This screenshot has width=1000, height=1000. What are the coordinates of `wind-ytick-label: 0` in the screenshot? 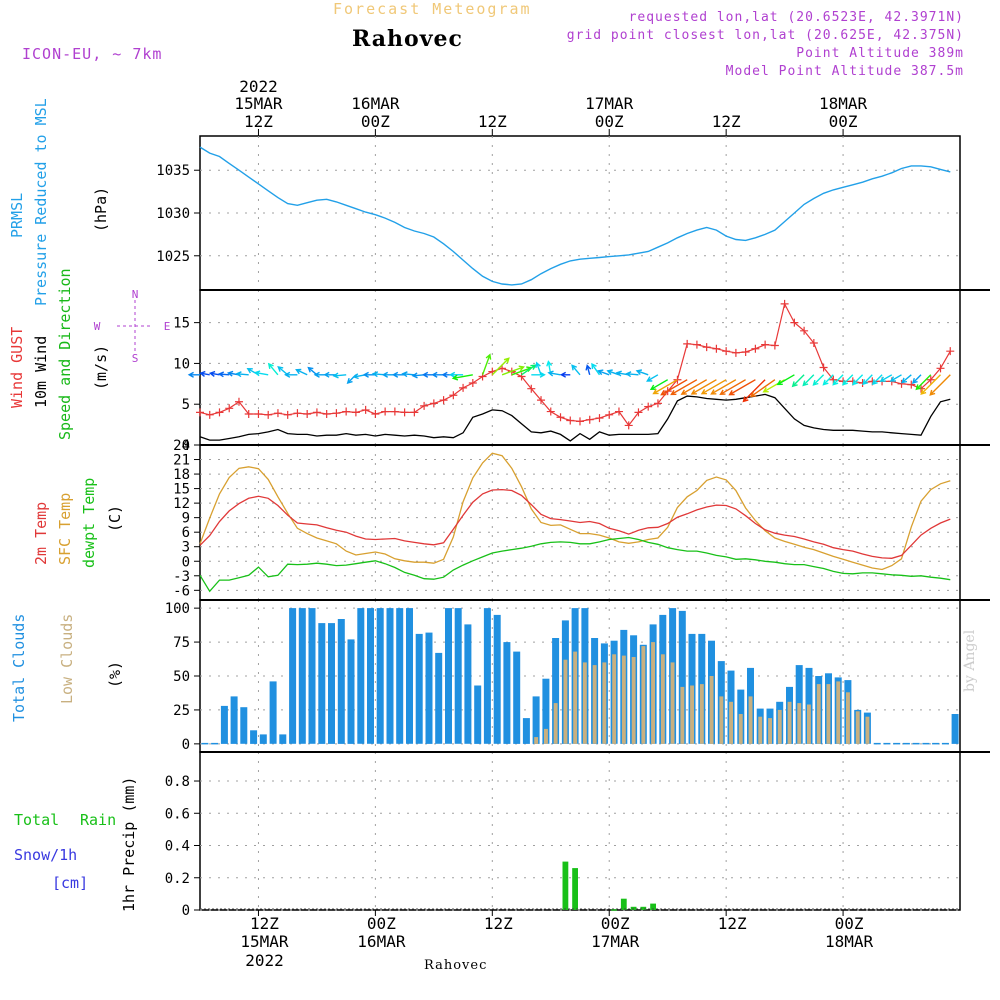 It's located at (186, 446).